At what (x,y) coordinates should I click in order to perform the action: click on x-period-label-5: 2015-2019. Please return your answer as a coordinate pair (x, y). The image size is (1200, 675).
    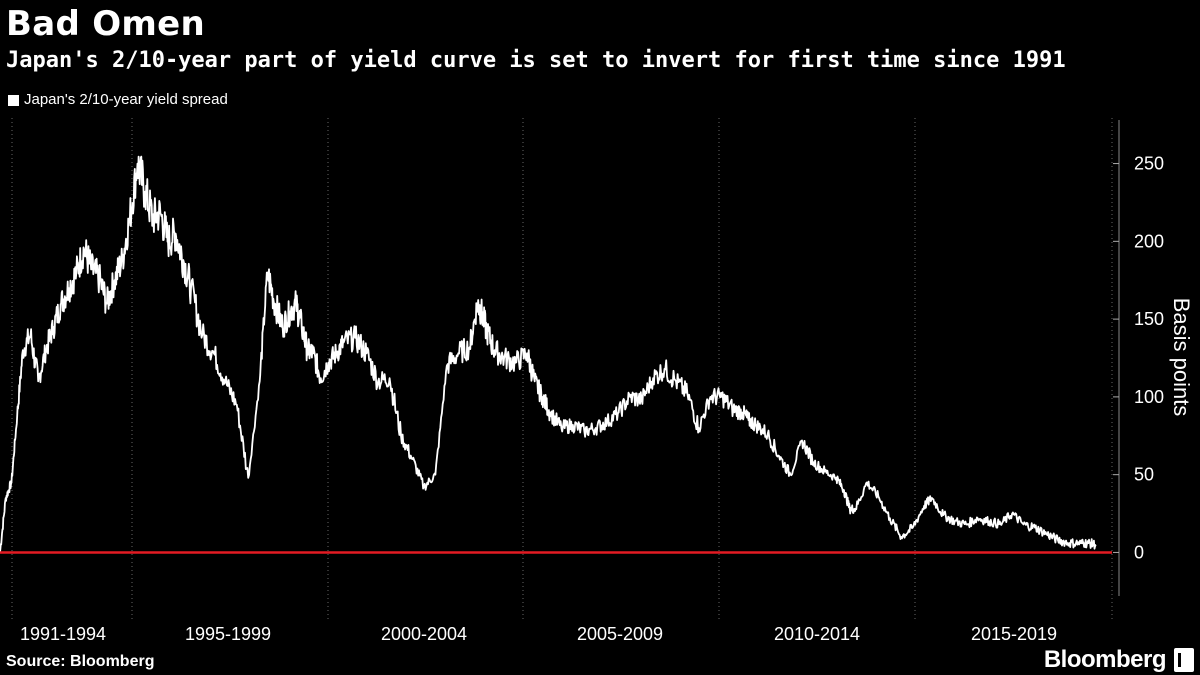
    Looking at the image, I should click on (1014, 634).